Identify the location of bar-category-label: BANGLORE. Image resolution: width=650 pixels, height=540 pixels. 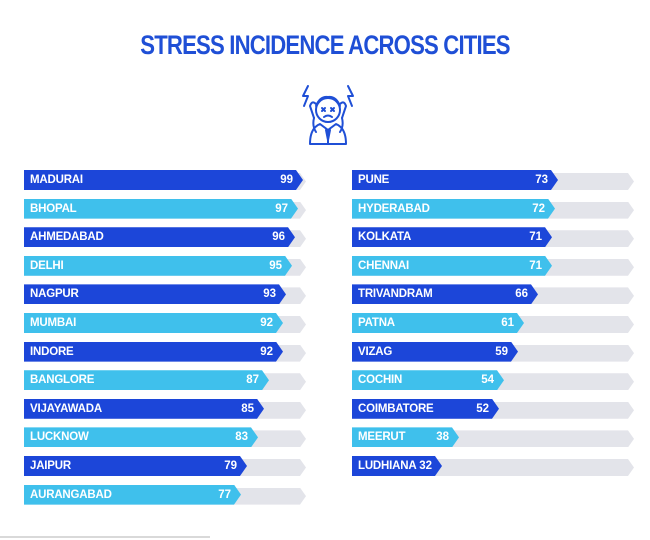
(62, 380).